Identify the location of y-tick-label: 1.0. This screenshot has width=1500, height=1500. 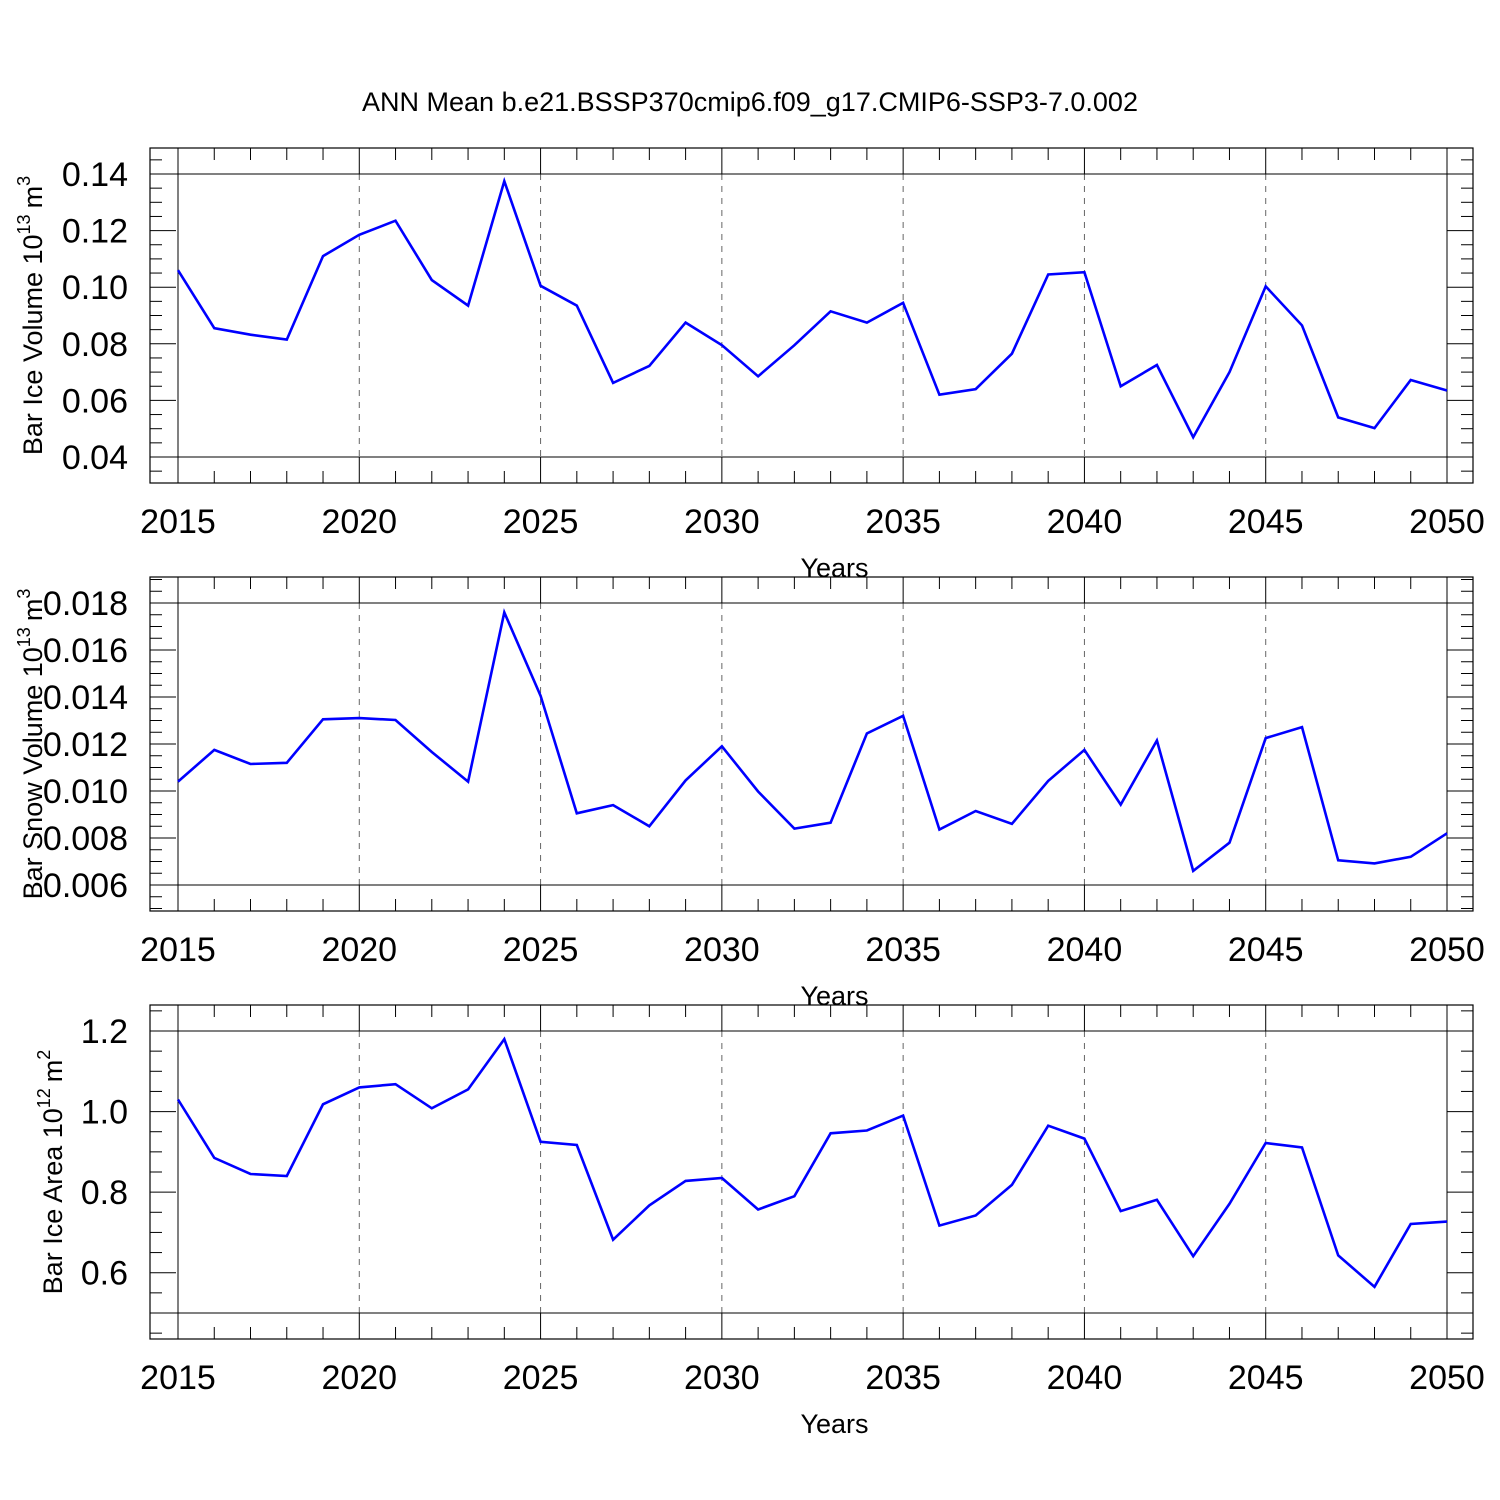
(104, 1113).